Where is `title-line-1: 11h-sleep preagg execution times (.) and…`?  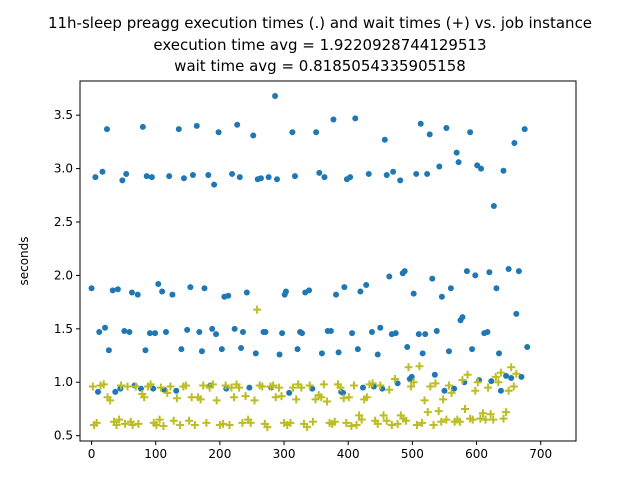
title-line-1: 11h-sleep preagg execution times (.) and… is located at coordinates (320, 23).